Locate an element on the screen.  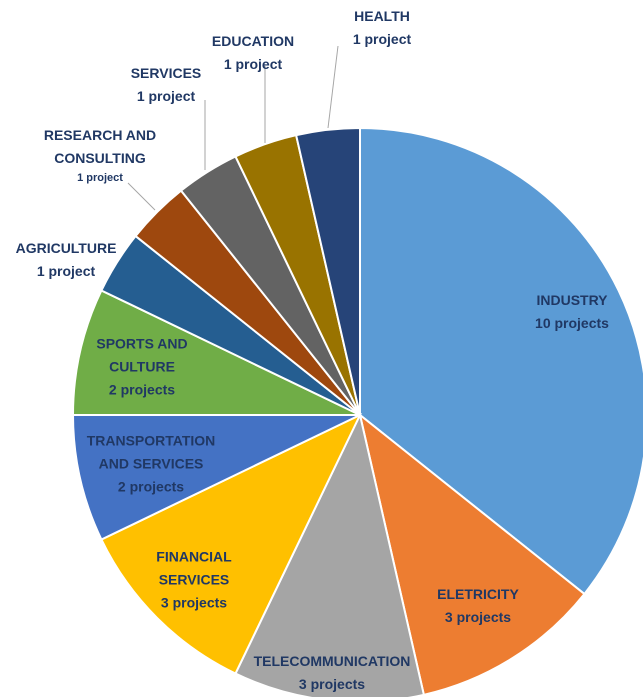
category-label: INDUSTRY is located at coordinates (572, 300).